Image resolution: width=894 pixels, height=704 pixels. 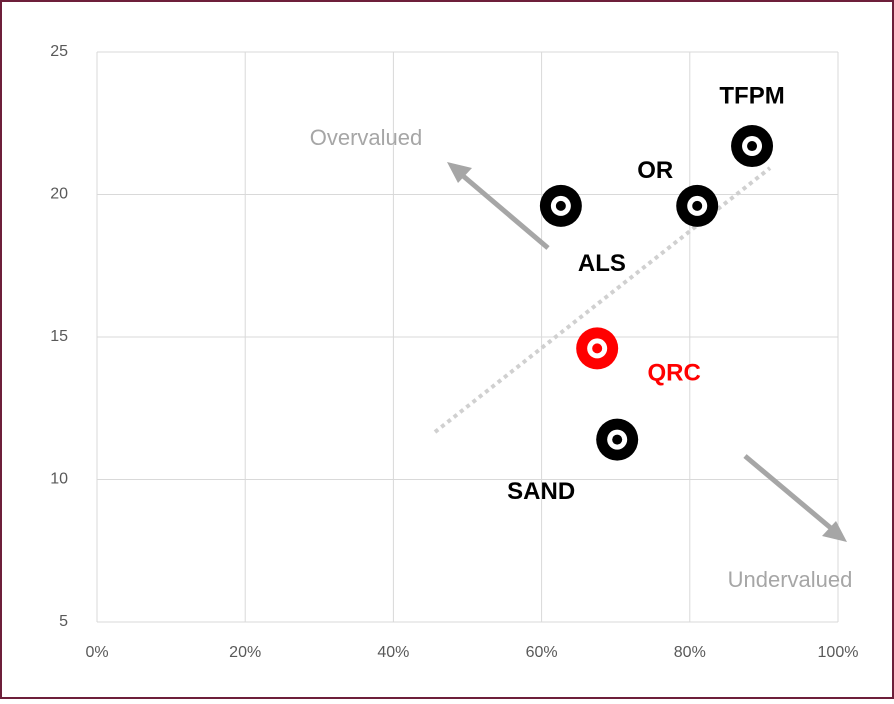 What do you see at coordinates (96, 652) in the screenshot?
I see `x-tick-label: 0%` at bounding box center [96, 652].